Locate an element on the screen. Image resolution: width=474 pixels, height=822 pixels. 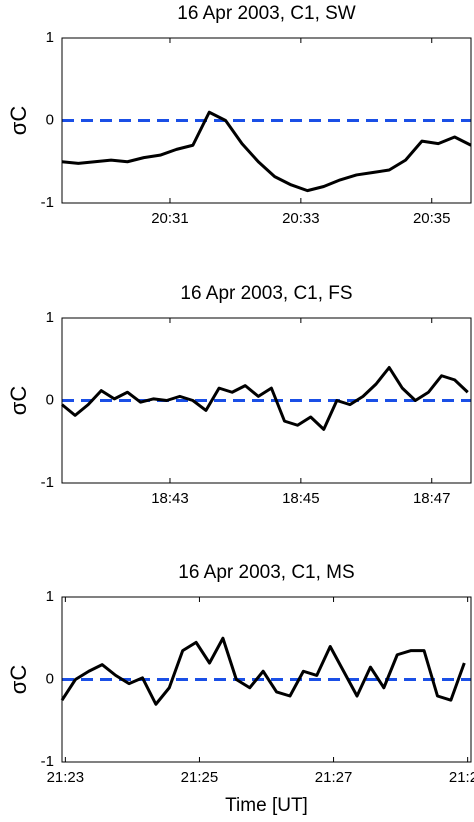
x-tick-label: 20:33 is located at coordinates (301, 218).